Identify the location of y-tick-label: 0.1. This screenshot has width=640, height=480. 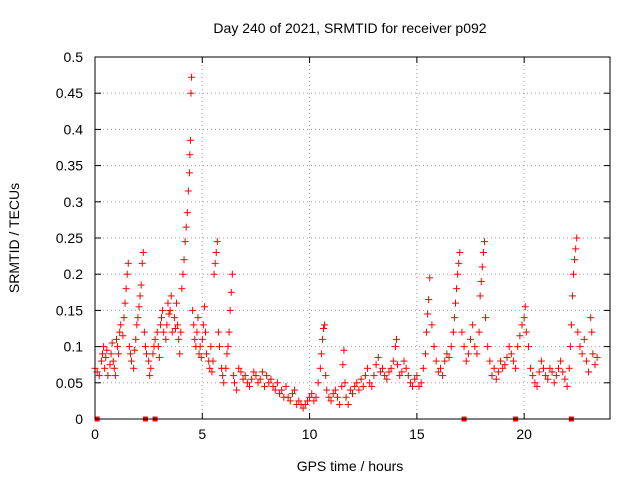
(74, 347).